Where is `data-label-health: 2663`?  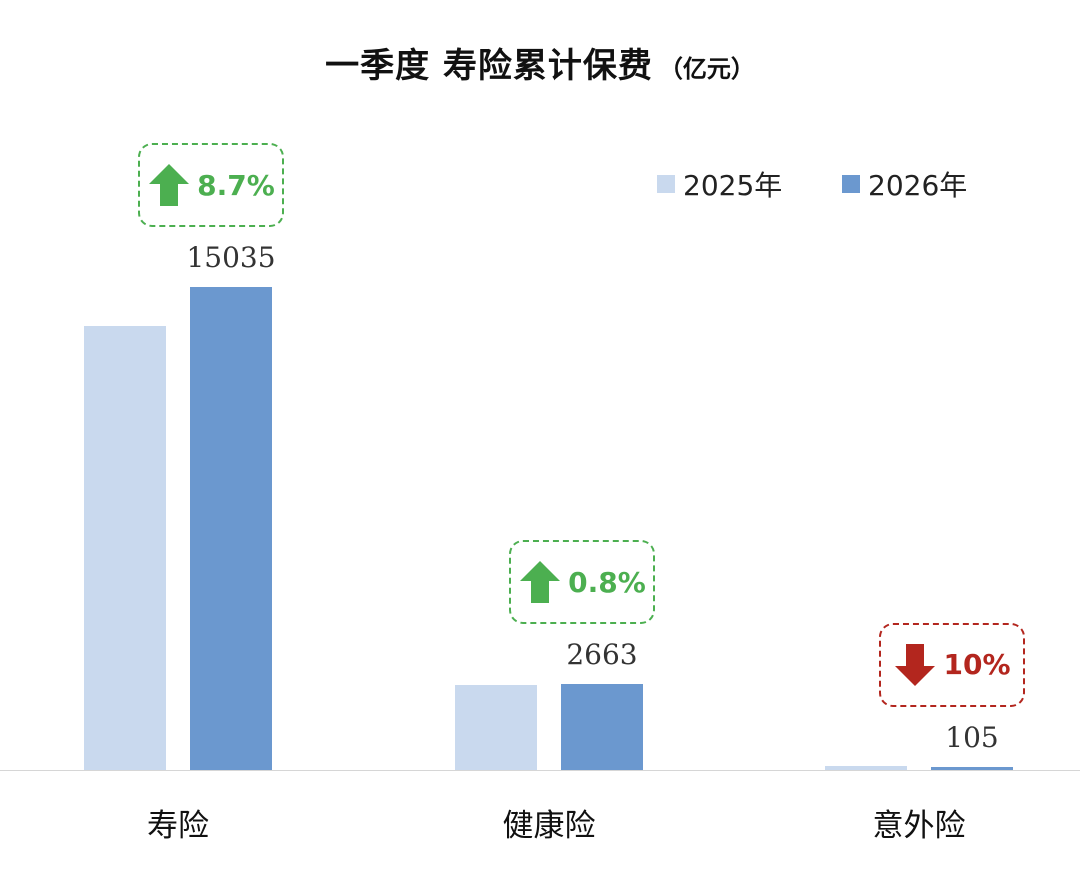 data-label-health: 2663 is located at coordinates (602, 655).